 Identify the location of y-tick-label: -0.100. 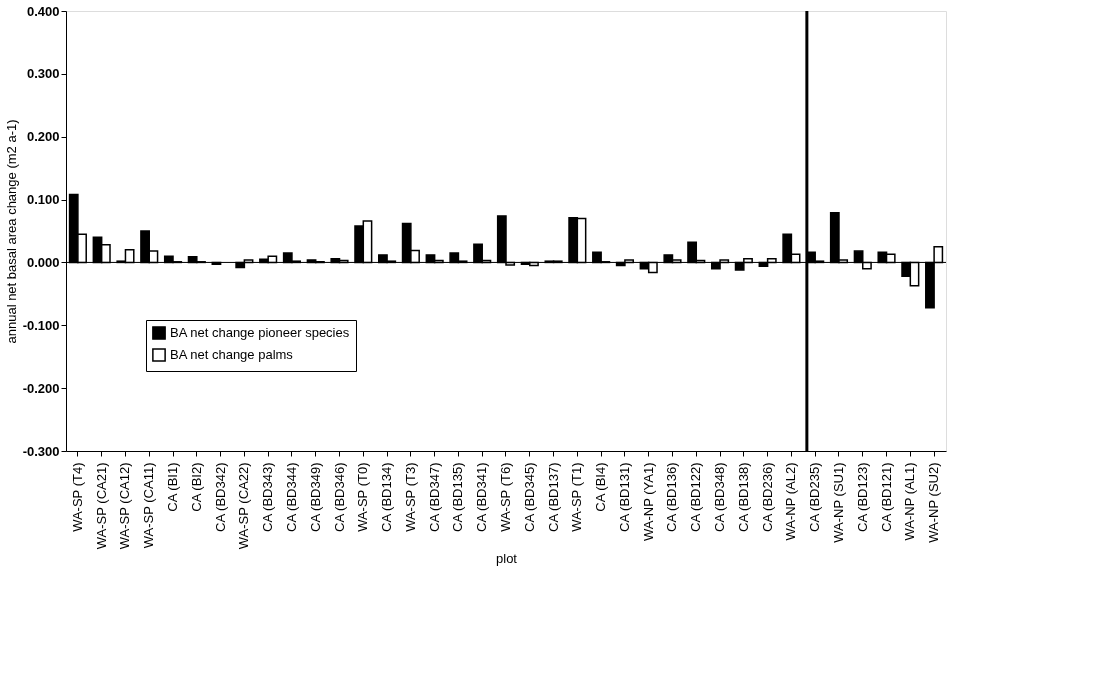
(41, 325).